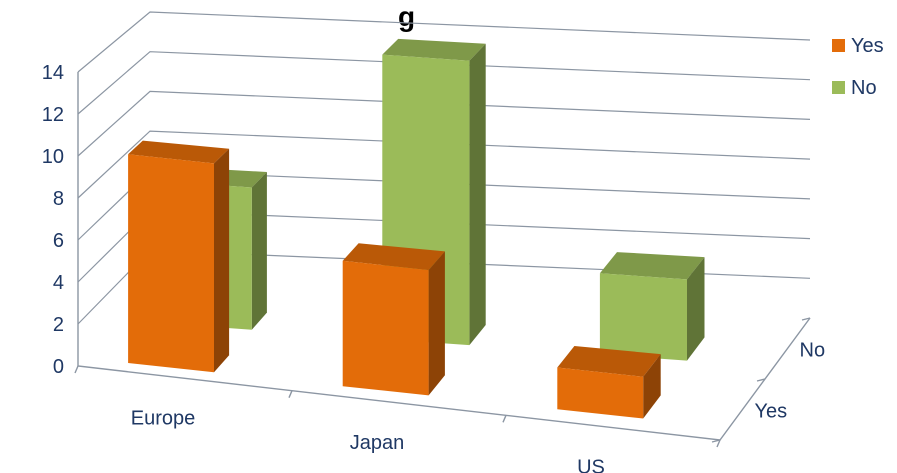 The image size is (897, 473). Describe the element at coordinates (58, 367) in the screenshot. I see `y-tick-label: 0` at that location.